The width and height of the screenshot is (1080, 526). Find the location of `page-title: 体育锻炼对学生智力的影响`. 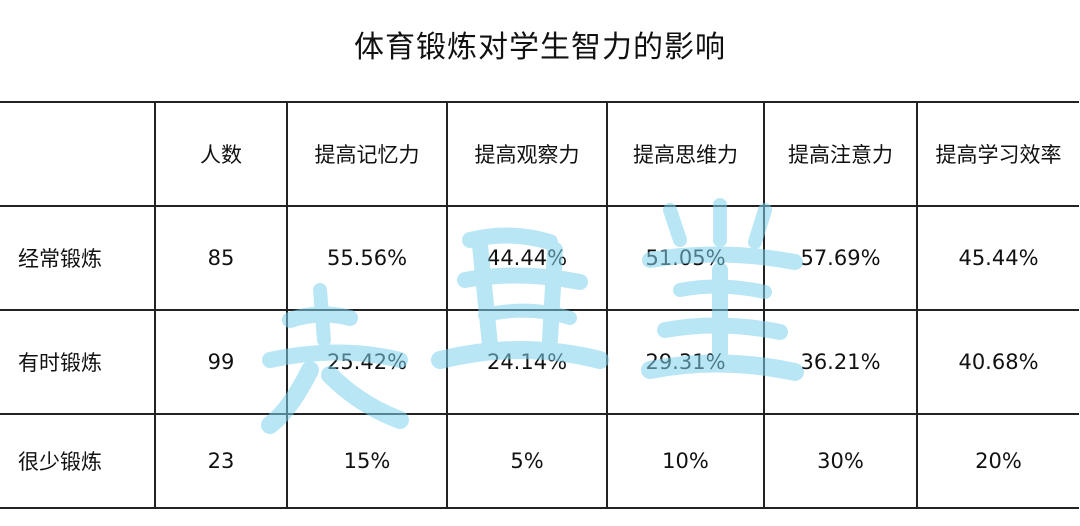

page-title: 体育锻炼对学生智力的影响 is located at coordinates (540, 47).